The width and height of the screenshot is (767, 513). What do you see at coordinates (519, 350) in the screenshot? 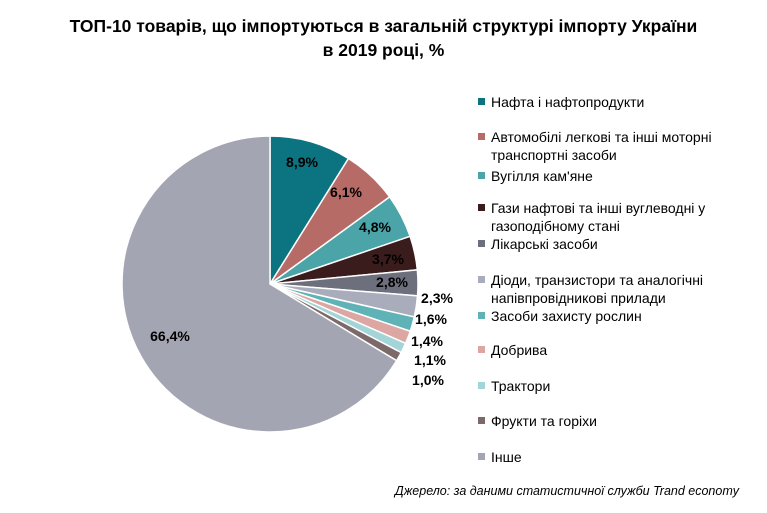
I see `legend-label: Добрива` at bounding box center [519, 350].